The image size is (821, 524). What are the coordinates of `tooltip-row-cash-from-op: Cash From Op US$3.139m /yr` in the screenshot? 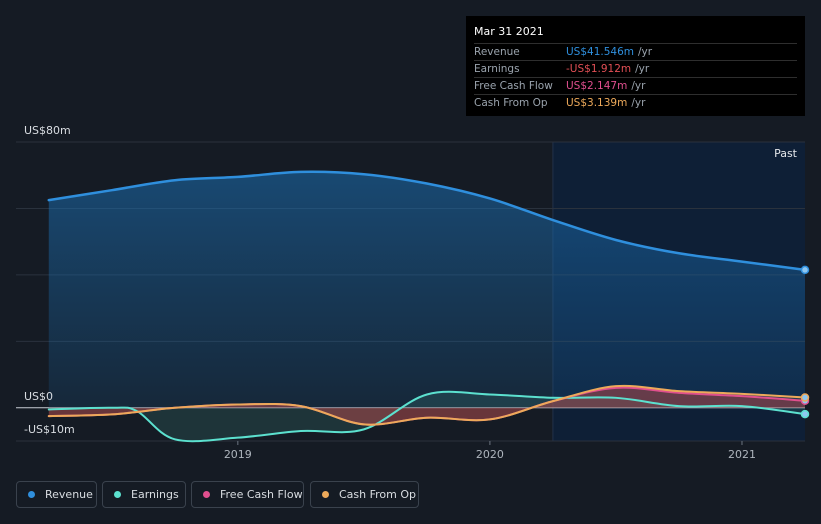 It's located at (635, 102).